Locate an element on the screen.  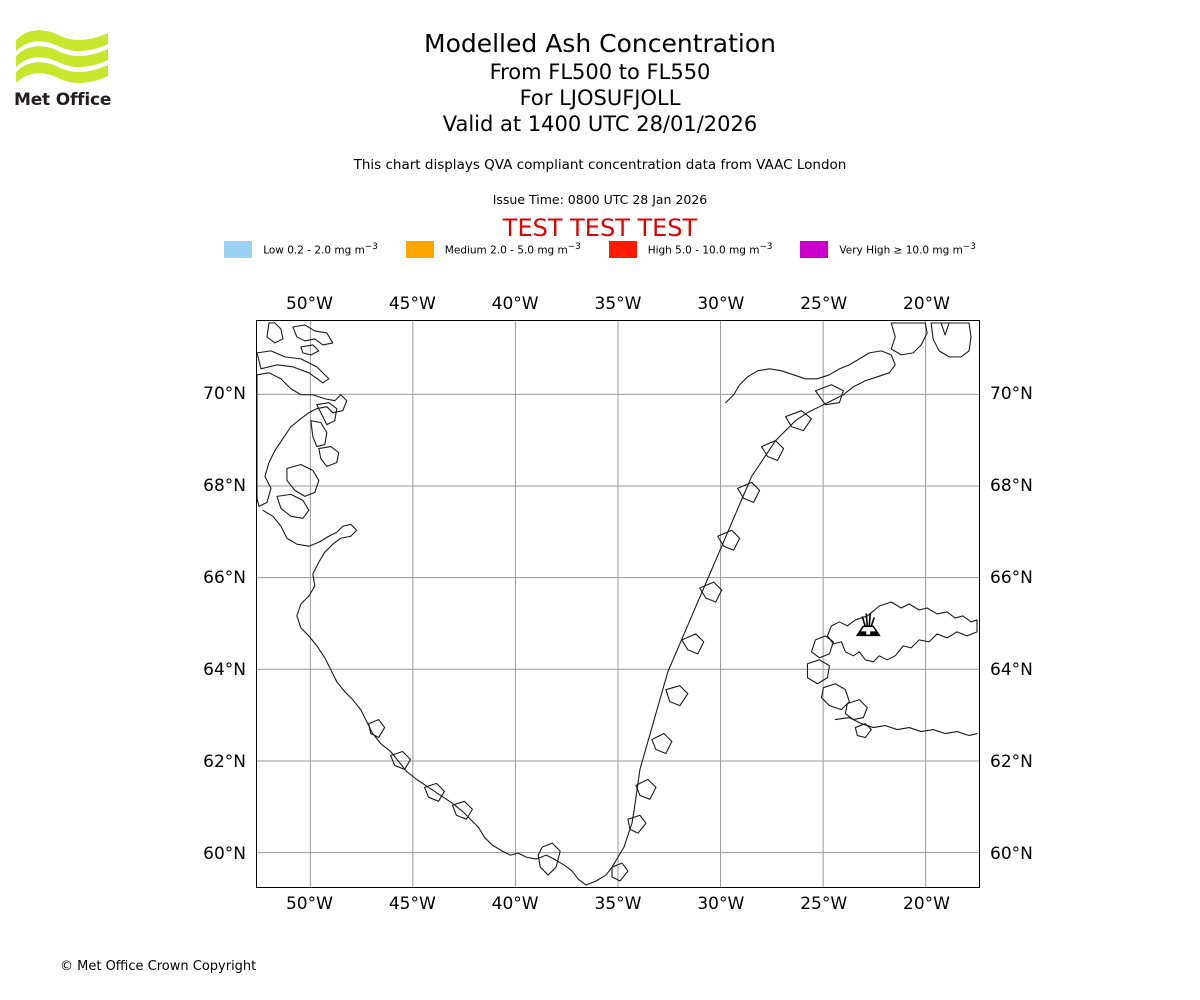
legend-swatch-high is located at coordinates (622, 249).